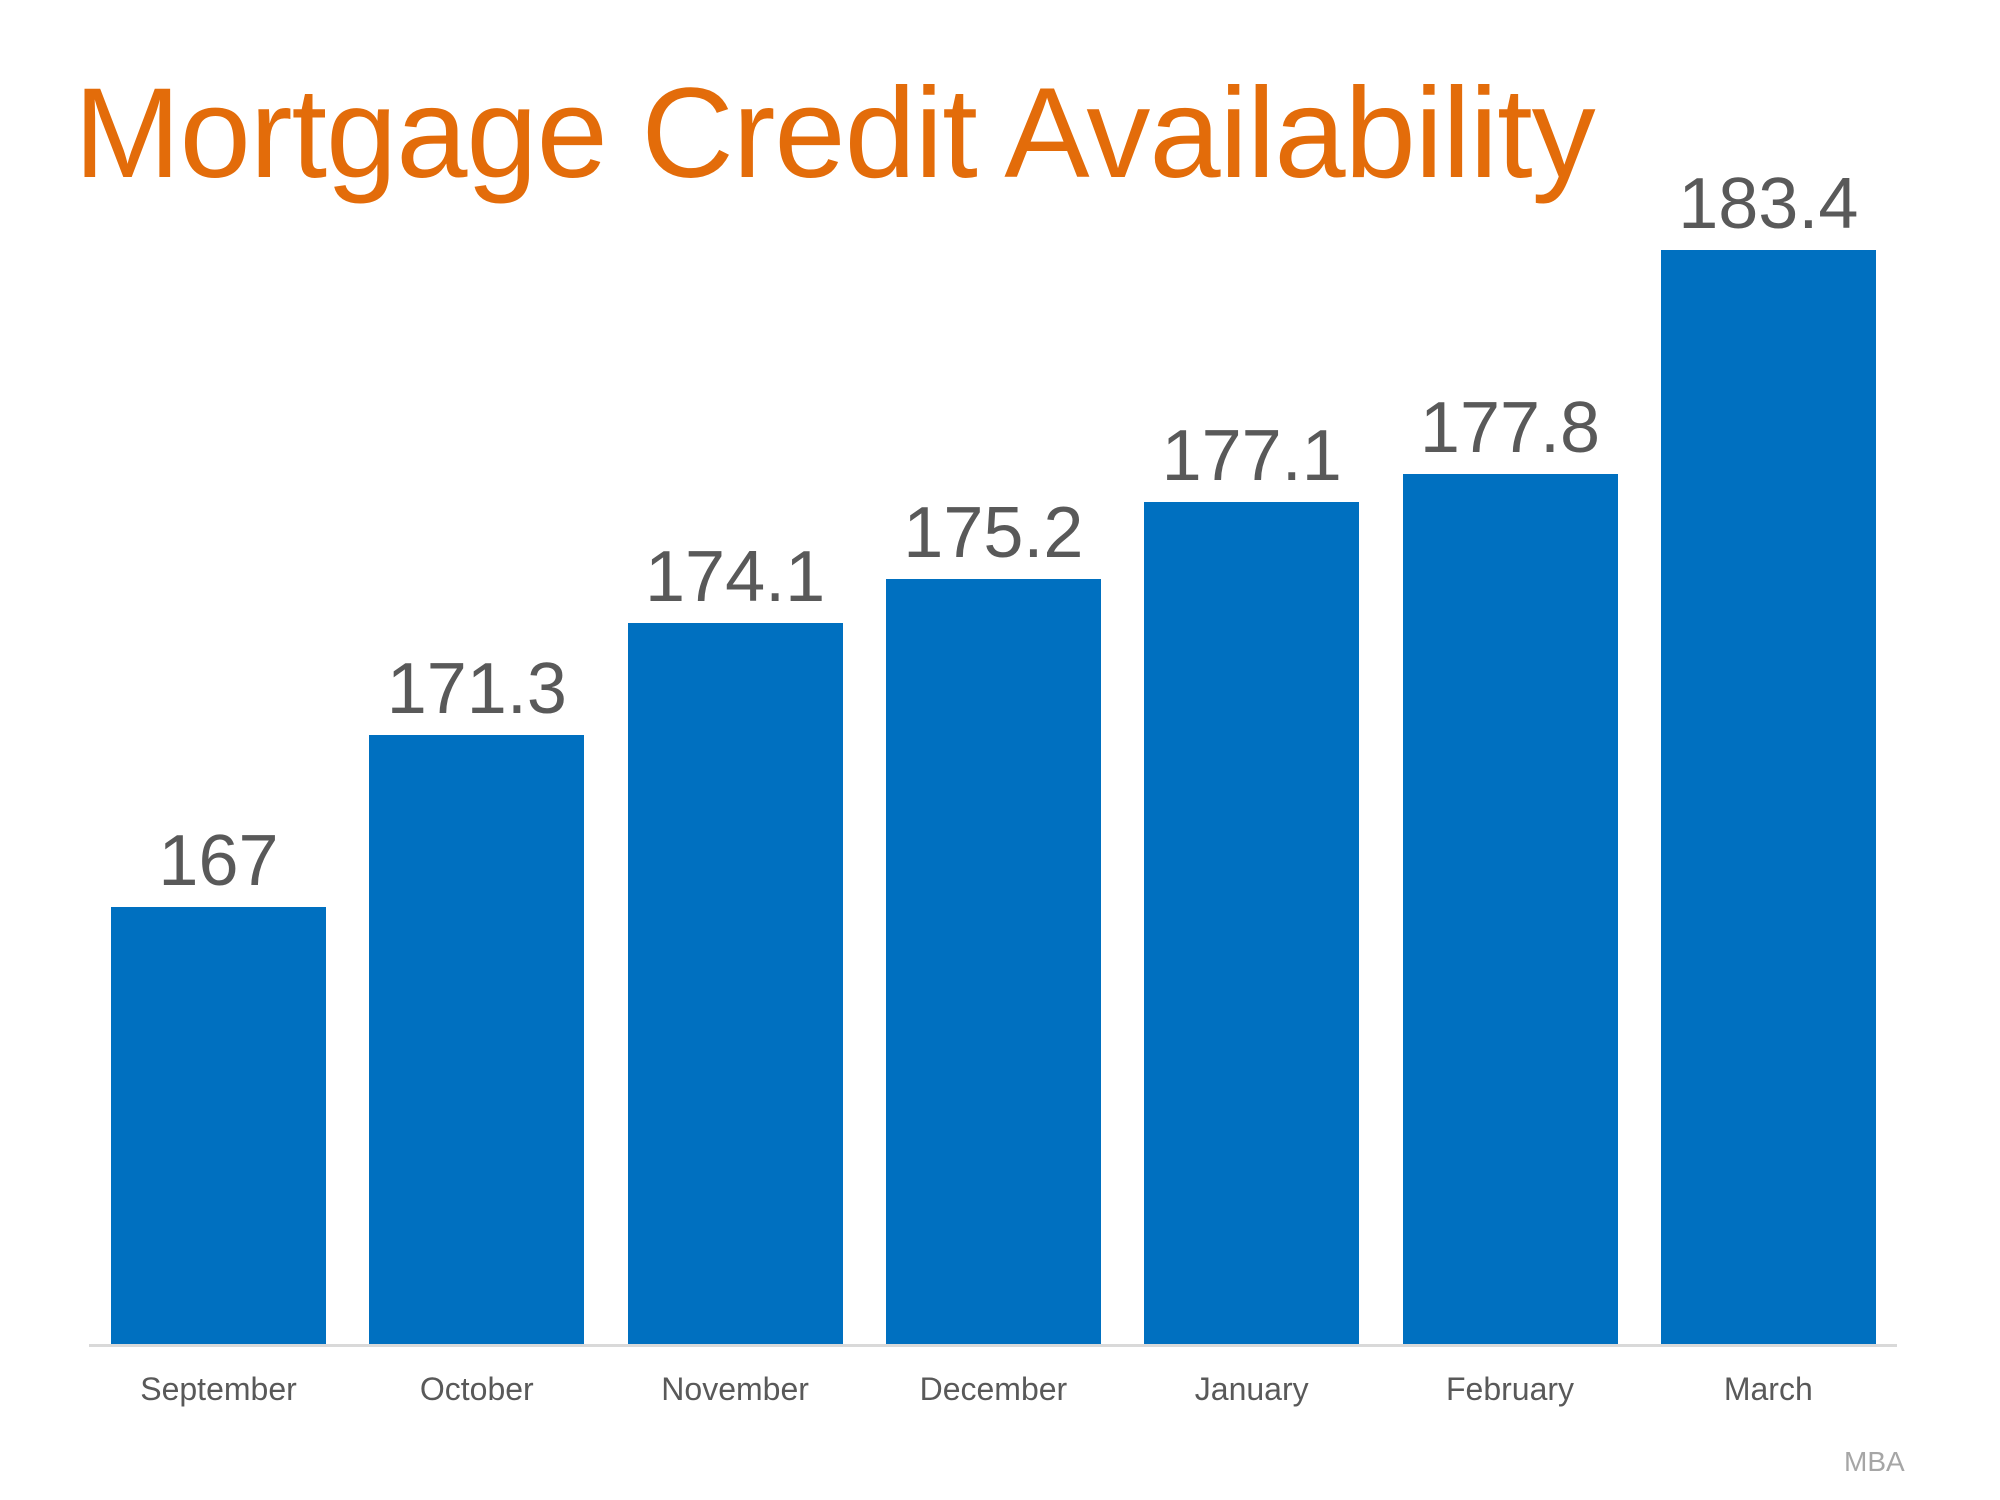 This screenshot has height=1500, width=2000. What do you see at coordinates (1768, 797) in the screenshot?
I see `bar-march` at bounding box center [1768, 797].